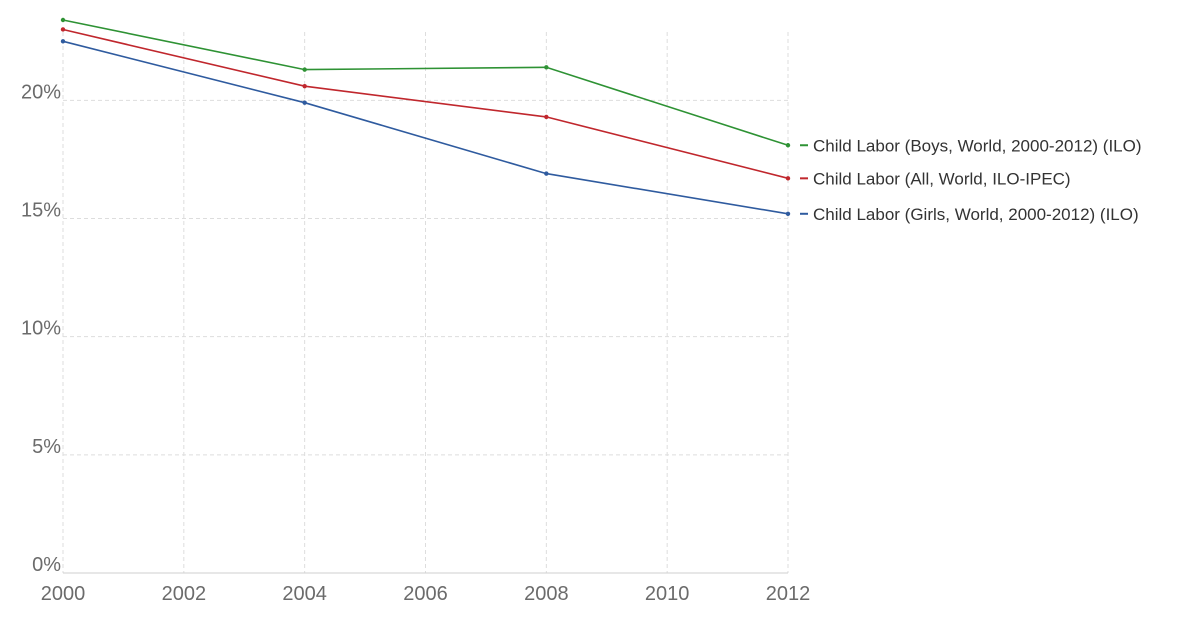  I want to click on y-tick-label: 20%, so click(41, 92).